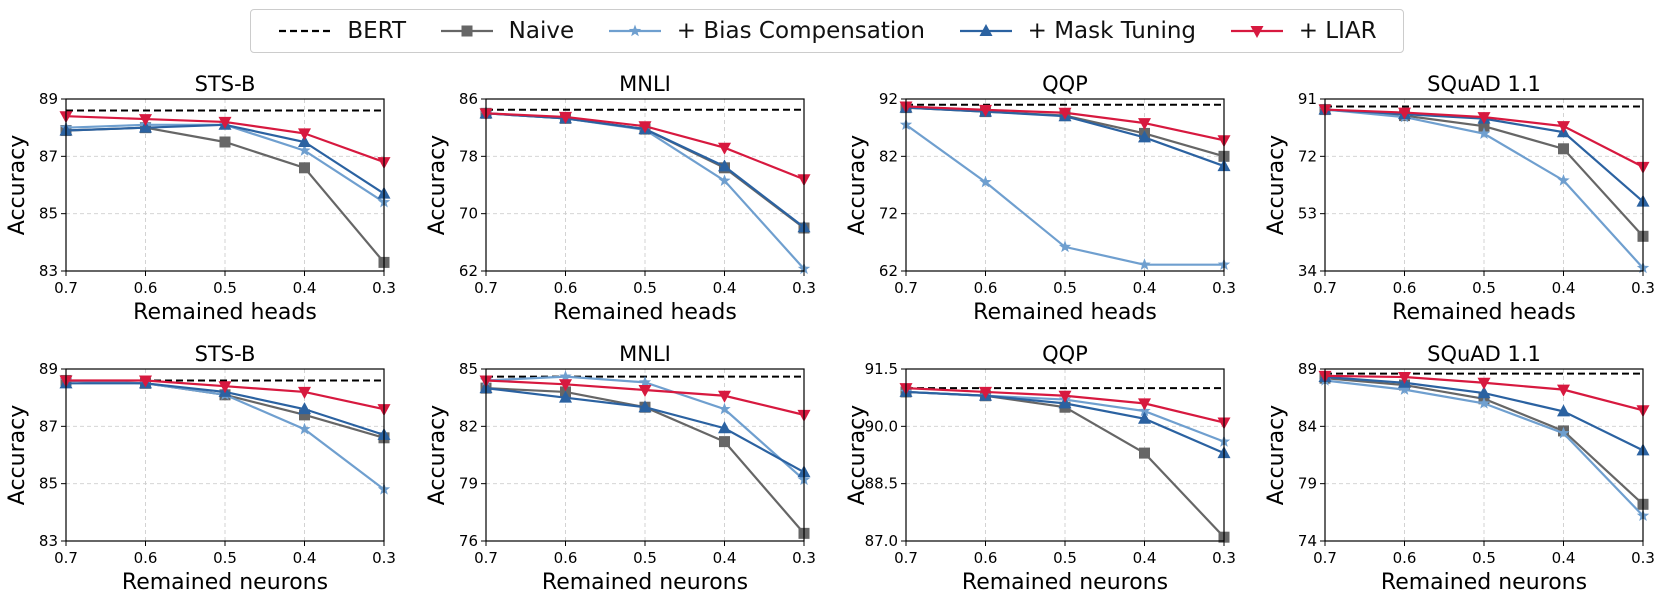  I want to click on y-tick-label: 84, so click(1307, 426).